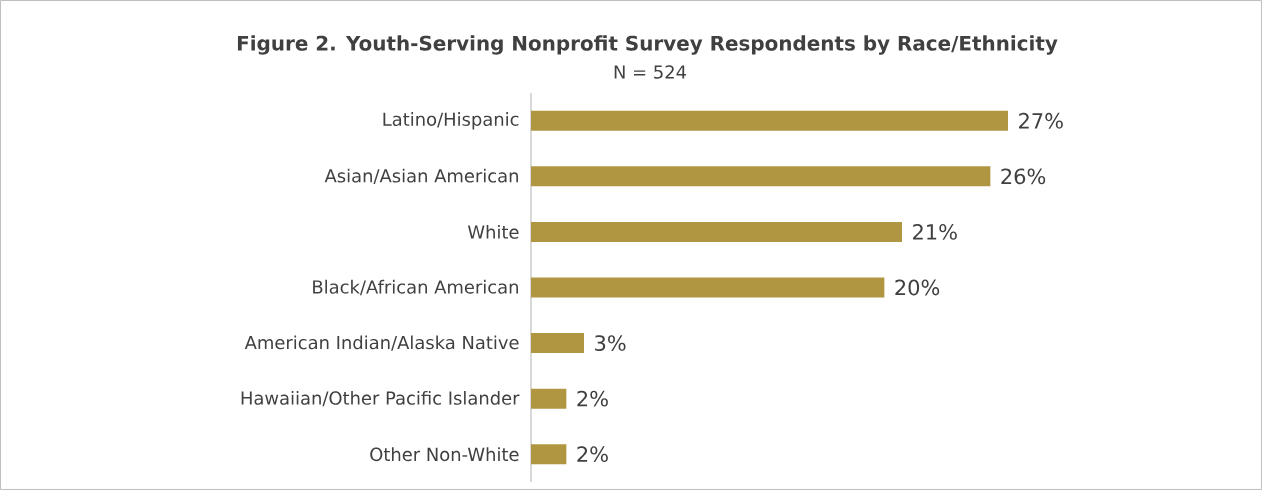 The image size is (1262, 490). I want to click on y-tick-label: Latino/Hispanic, so click(451, 121).